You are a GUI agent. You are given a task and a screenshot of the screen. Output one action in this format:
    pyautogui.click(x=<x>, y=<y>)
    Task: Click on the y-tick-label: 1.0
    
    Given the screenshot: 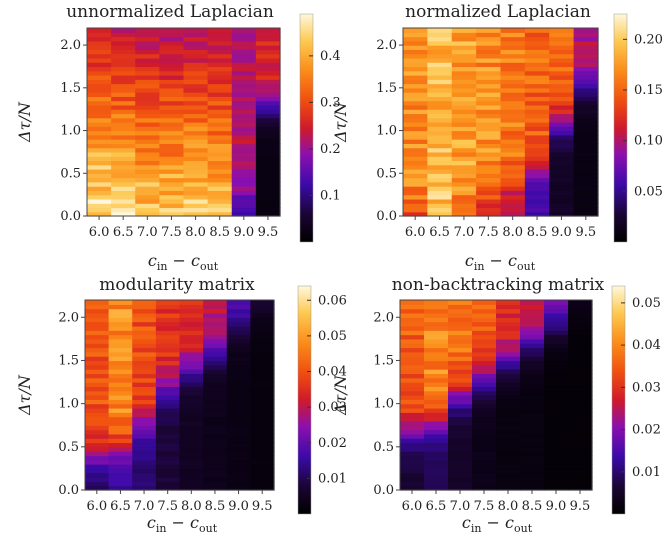 What is the action you would take?
    pyautogui.click(x=70, y=131)
    